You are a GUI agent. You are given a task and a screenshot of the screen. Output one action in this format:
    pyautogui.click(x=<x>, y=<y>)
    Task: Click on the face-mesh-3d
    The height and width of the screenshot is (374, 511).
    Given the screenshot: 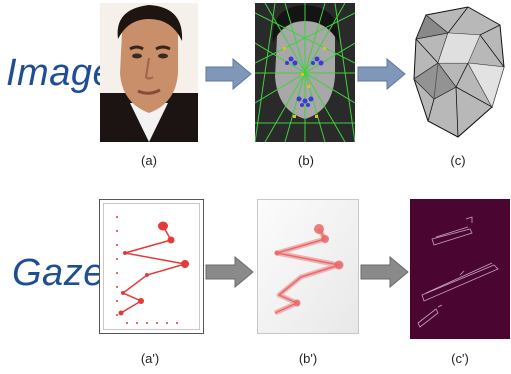 What is the action you would take?
    pyautogui.click(x=458, y=72)
    